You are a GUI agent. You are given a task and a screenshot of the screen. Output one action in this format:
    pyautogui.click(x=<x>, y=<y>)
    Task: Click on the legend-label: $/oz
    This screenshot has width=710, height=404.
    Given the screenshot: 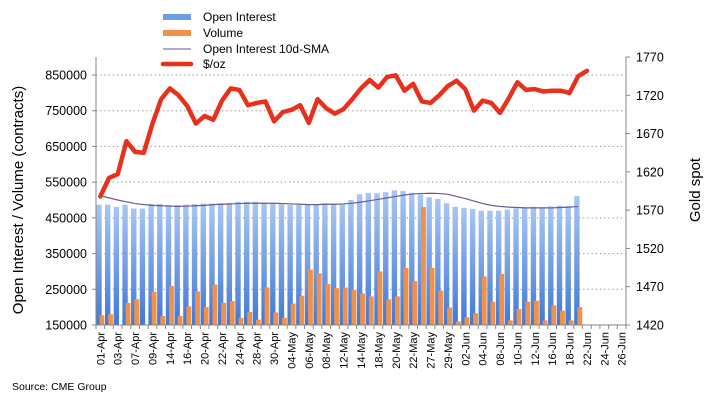 What is the action you would take?
    pyautogui.click(x=214, y=64)
    